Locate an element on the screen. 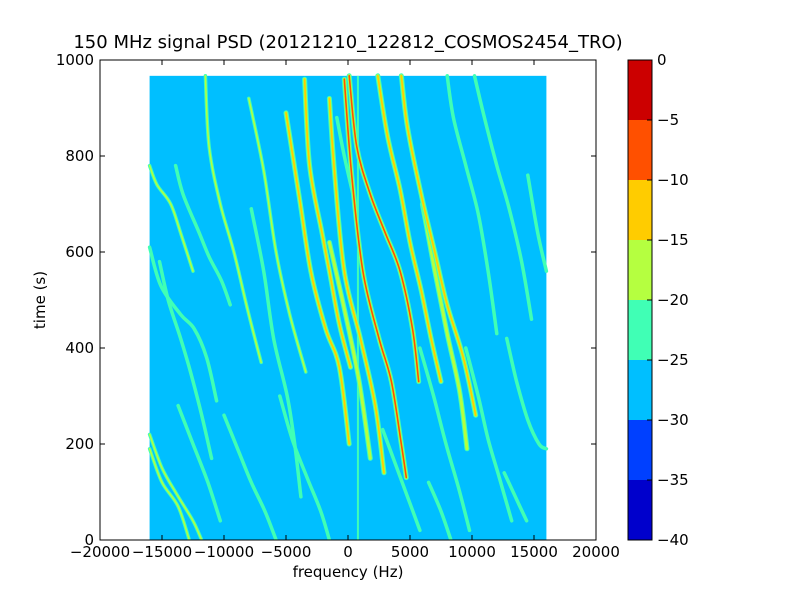  colorbar-tick-label: −20 is located at coordinates (673, 300).